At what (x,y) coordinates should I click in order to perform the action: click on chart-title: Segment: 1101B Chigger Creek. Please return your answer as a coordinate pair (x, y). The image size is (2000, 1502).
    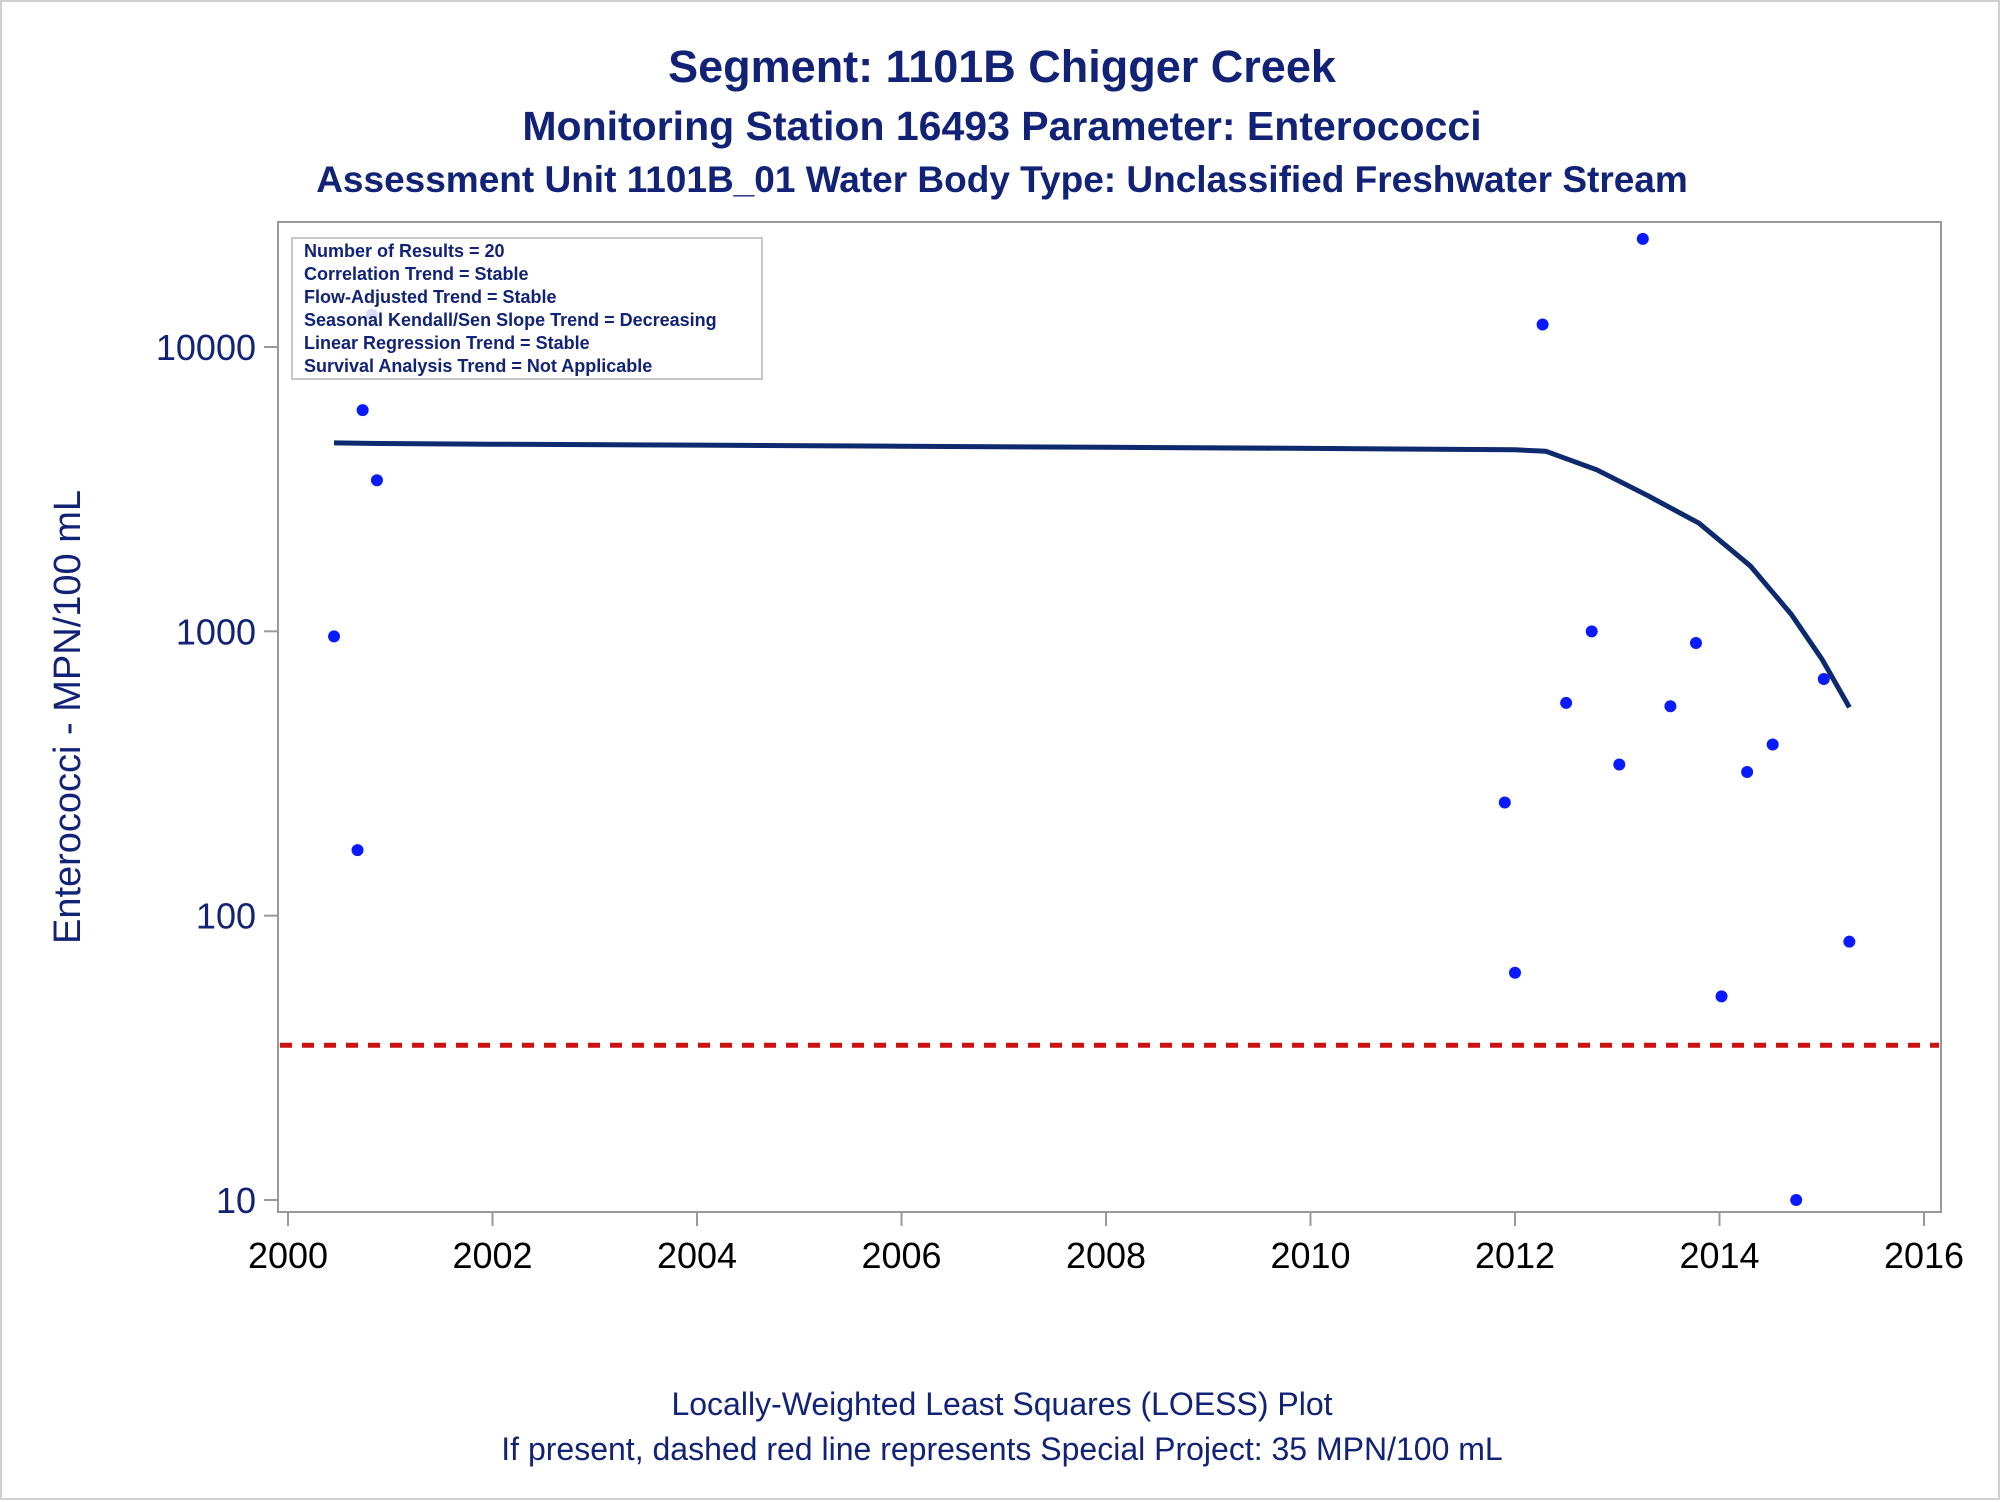
    Looking at the image, I should click on (1002, 66).